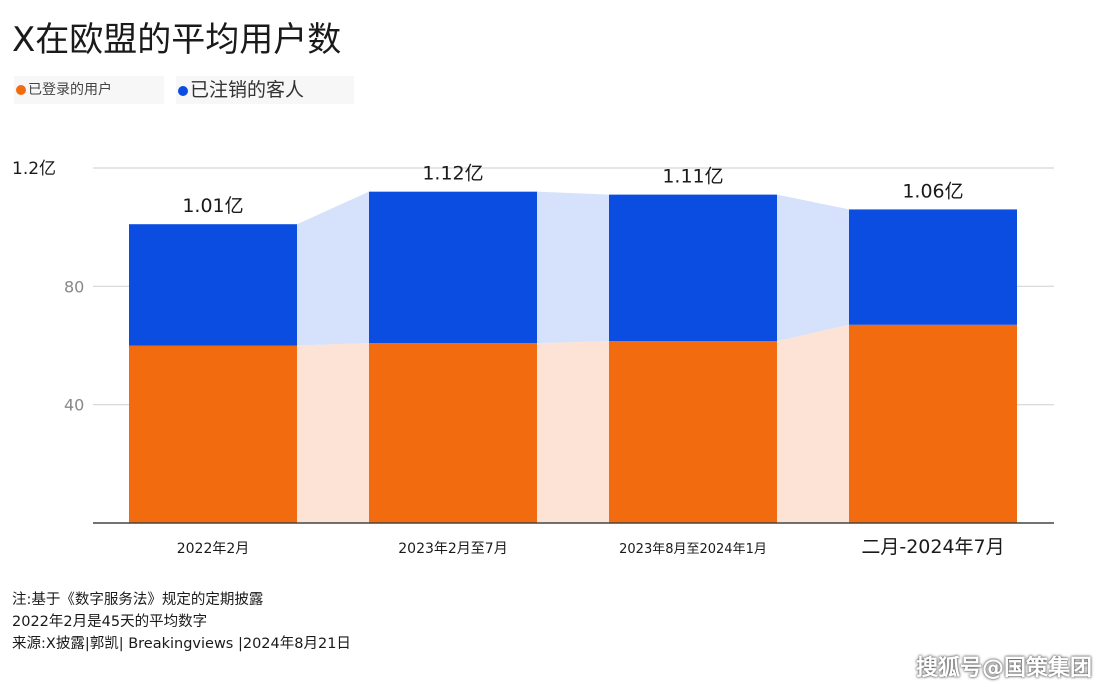  Describe the element at coordinates (452, 174) in the screenshot. I see `total-label-1: 1.12亿` at that location.